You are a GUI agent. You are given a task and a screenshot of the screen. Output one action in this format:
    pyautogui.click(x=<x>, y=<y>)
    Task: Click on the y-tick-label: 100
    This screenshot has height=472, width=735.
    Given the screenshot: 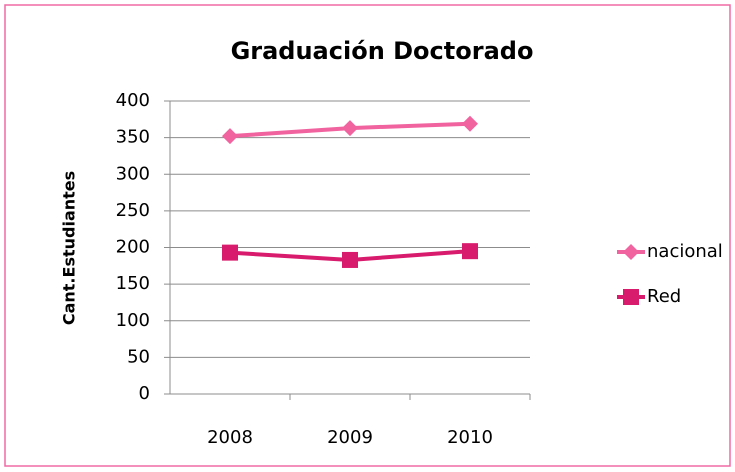 What is the action you would take?
    pyautogui.click(x=133, y=320)
    